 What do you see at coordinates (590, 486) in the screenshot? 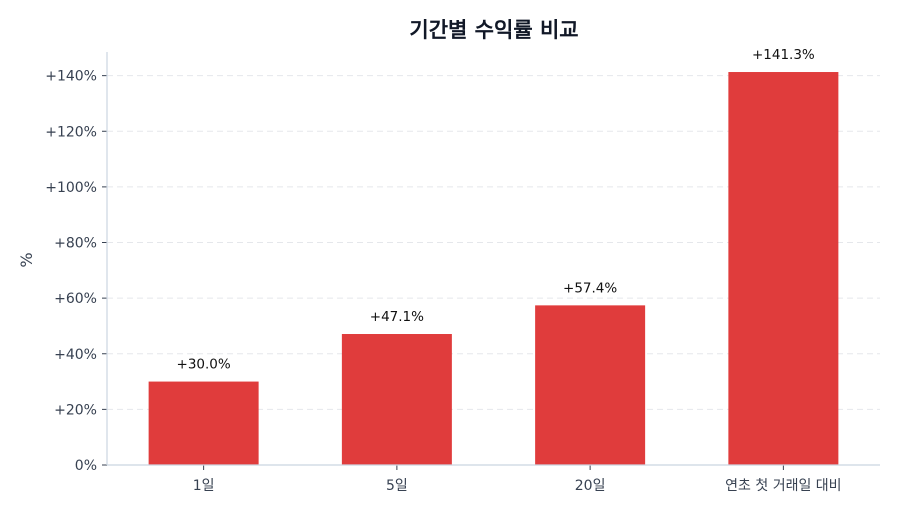
I see `x-tick-label: 20일` at bounding box center [590, 486].